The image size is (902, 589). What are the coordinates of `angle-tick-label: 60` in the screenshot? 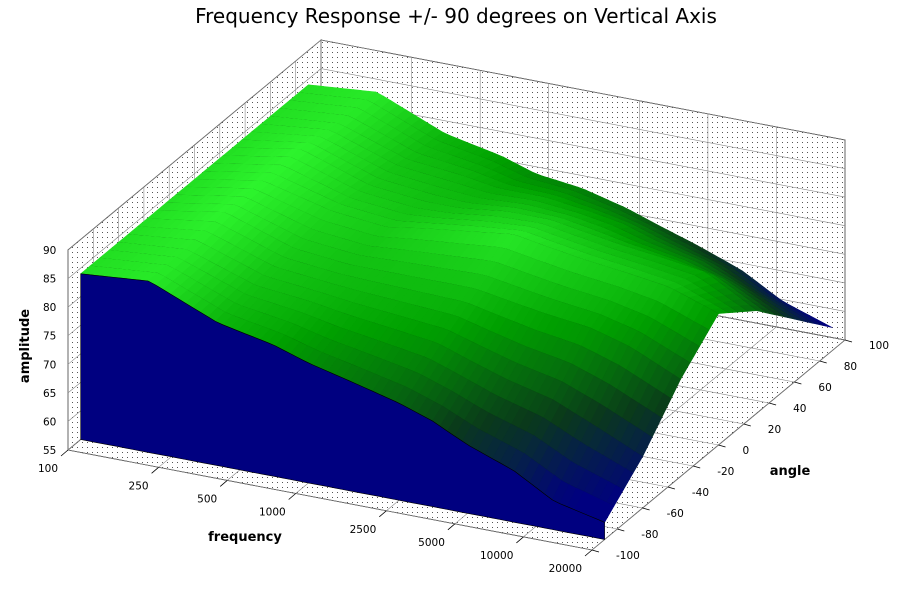 It's located at (824, 388).